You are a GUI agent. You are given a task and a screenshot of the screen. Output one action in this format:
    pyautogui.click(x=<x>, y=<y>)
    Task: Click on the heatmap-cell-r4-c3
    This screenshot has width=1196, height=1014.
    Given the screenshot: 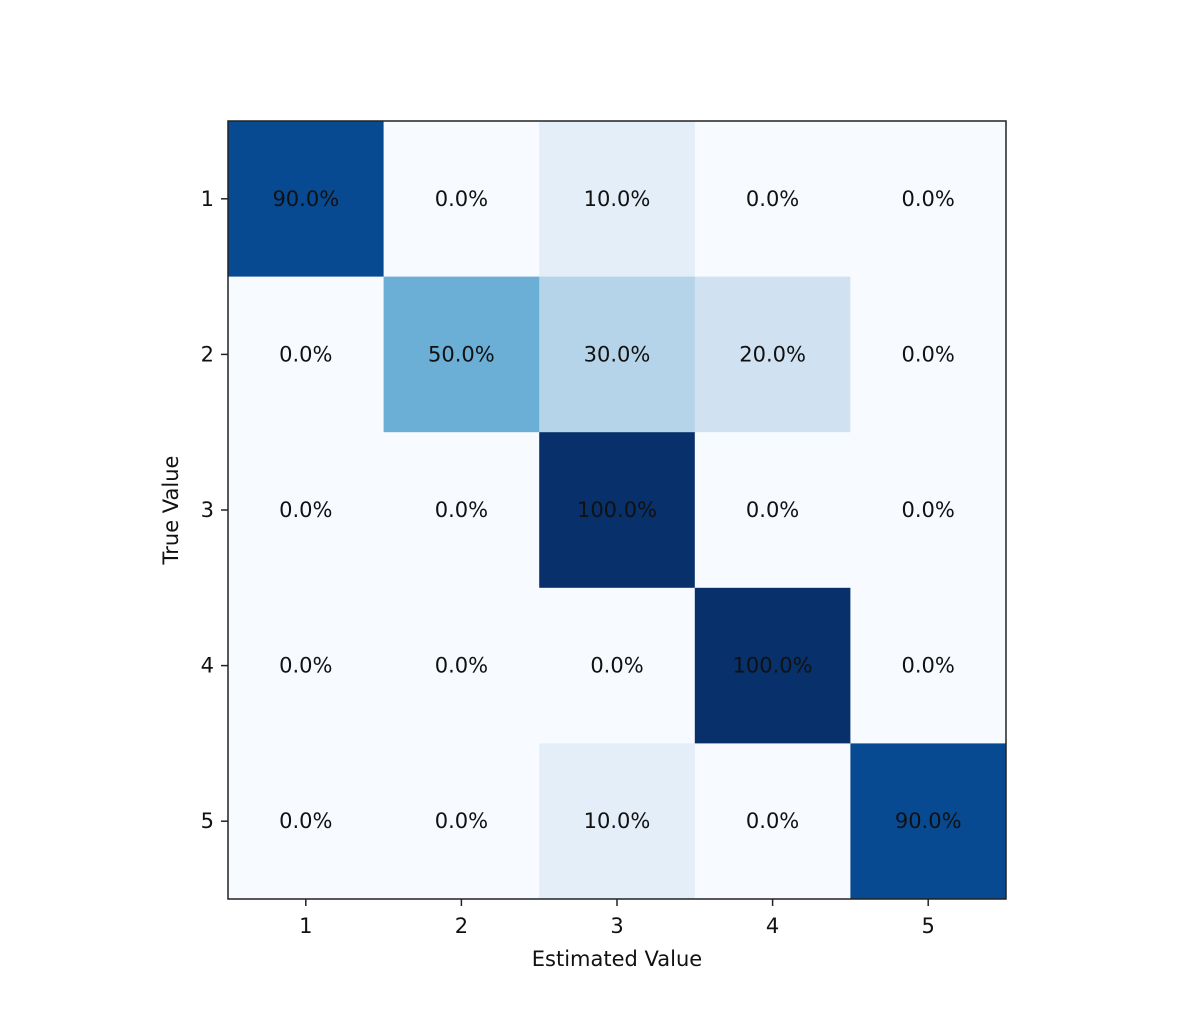 What is the action you would take?
    pyautogui.click(x=617, y=665)
    